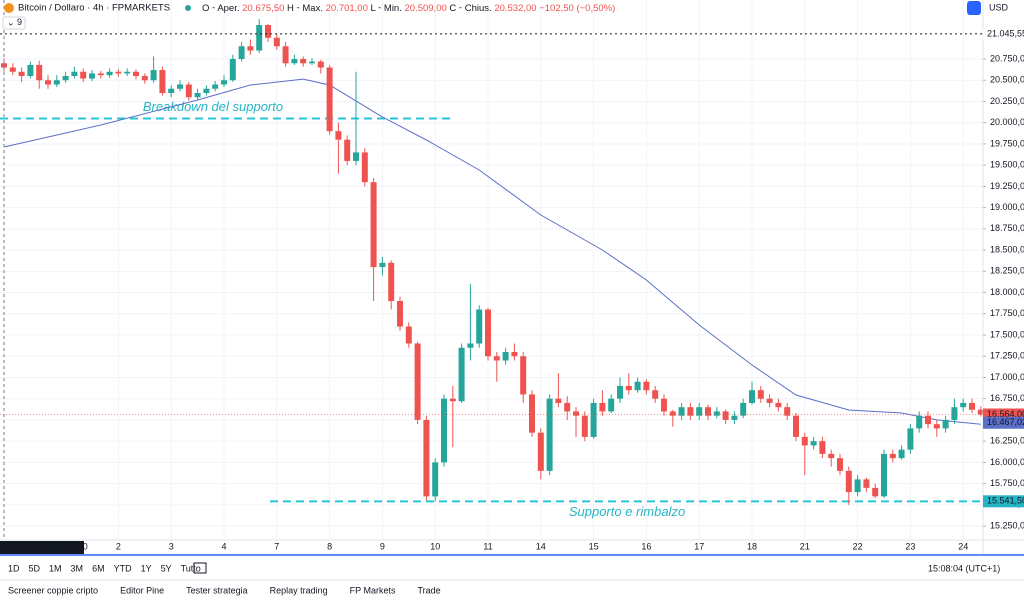 This screenshot has width=1024, height=601. What do you see at coordinates (94, 8) in the screenshot?
I see `symbol: Bitcoin / Dollaro · 4h · FPMARKETS` at bounding box center [94, 8].